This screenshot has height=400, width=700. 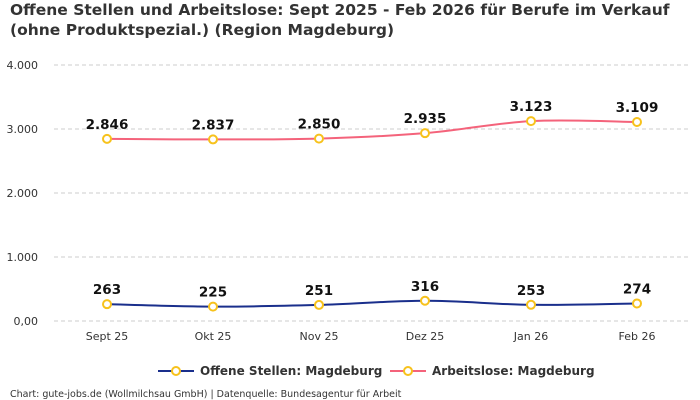 What do you see at coordinates (425, 287) in the screenshot?
I see `data-label: 316` at bounding box center [425, 287].